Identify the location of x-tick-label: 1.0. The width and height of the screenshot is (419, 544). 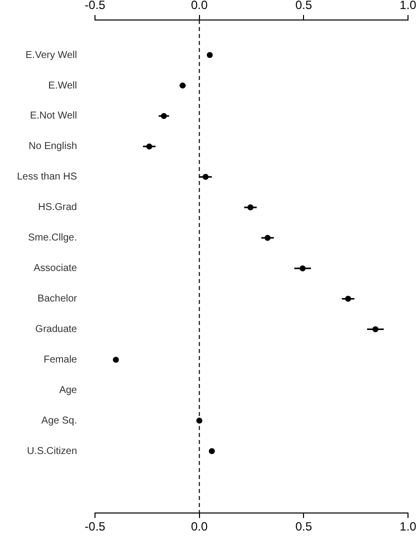
(408, 6).